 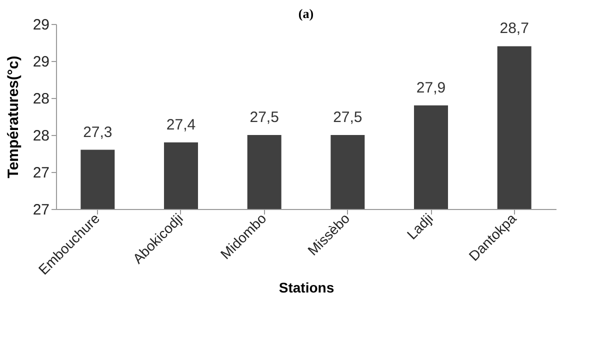 What do you see at coordinates (306, 288) in the screenshot?
I see `x-axis-title: Stations` at bounding box center [306, 288].